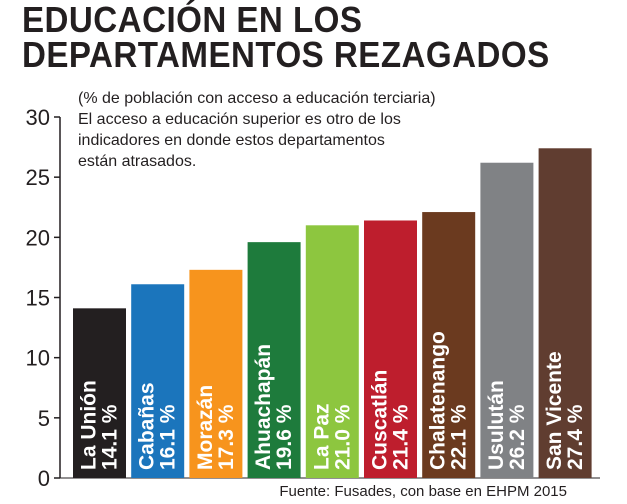 This screenshot has height=504, width=627. What do you see at coordinates (205, 427) in the screenshot?
I see `bar-category-label: Morazán` at bounding box center [205, 427].